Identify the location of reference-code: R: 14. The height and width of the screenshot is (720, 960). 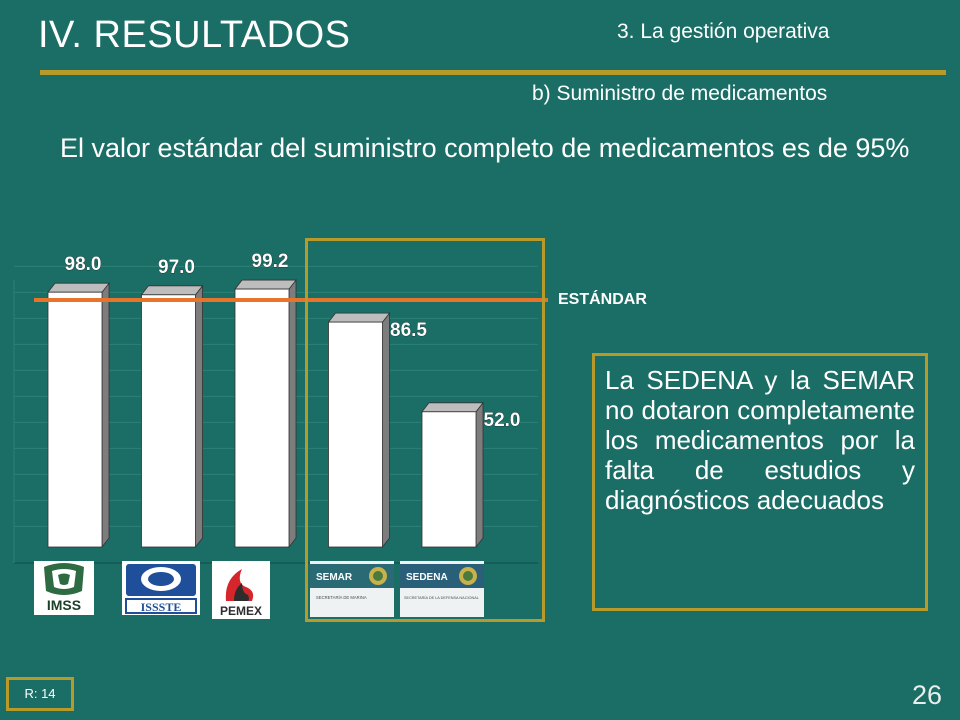
(40, 693).